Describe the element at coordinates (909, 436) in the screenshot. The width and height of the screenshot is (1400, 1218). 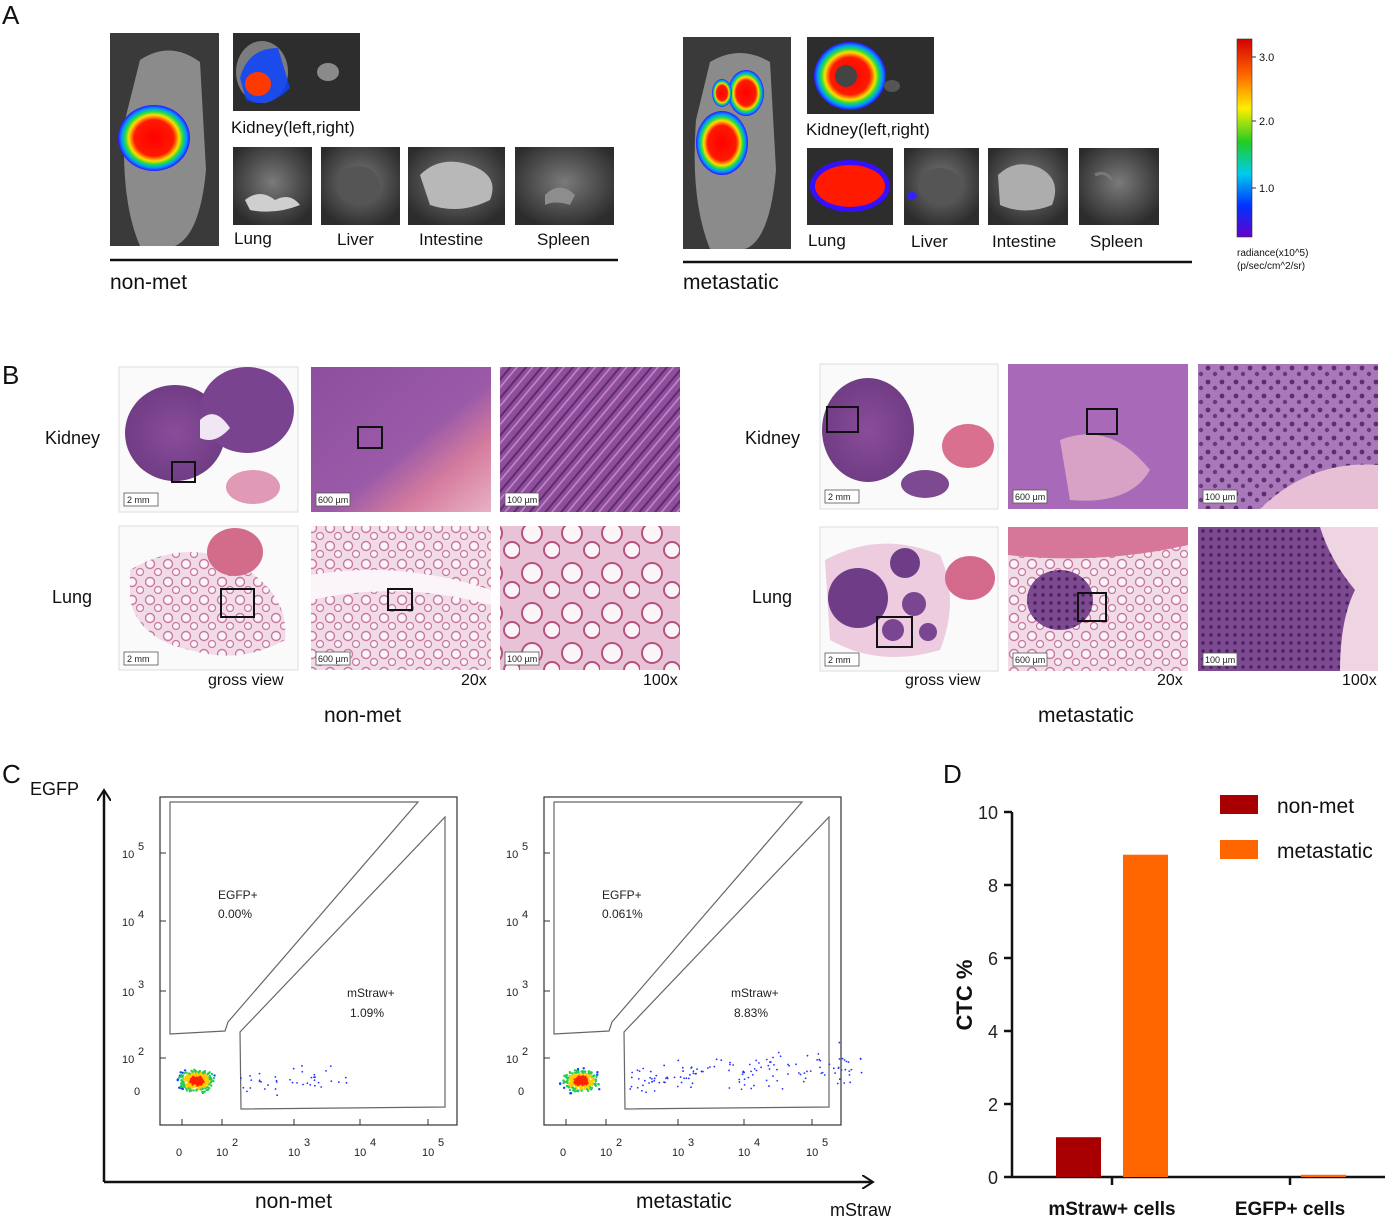
I see `met-kidney-gross: 2 mm` at that location.